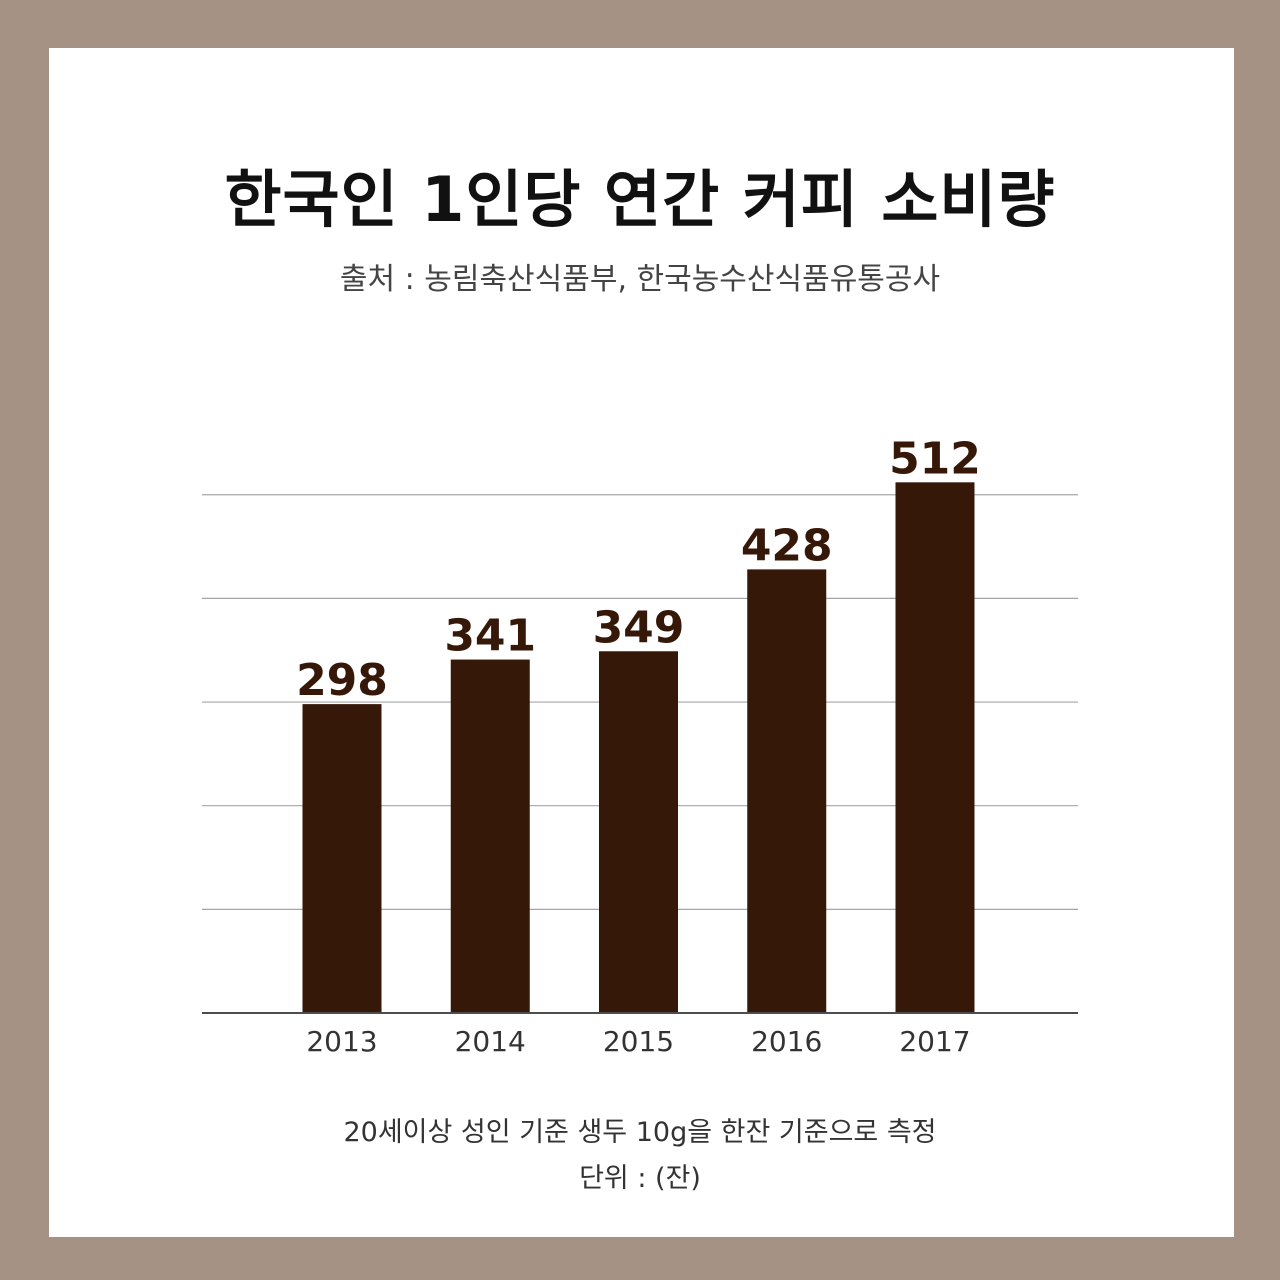 This screenshot has width=1280, height=1280. I want to click on value-label-2015: 349, so click(639, 627).